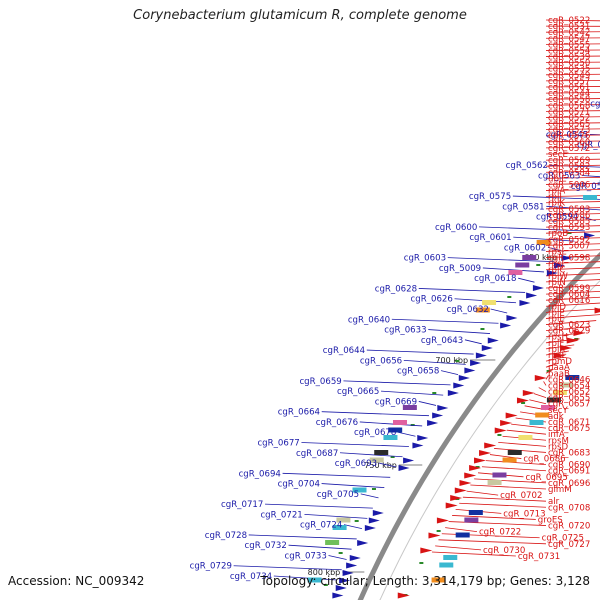  I want to click on forward-gene-label: cgR_5009, so click(460, 269).